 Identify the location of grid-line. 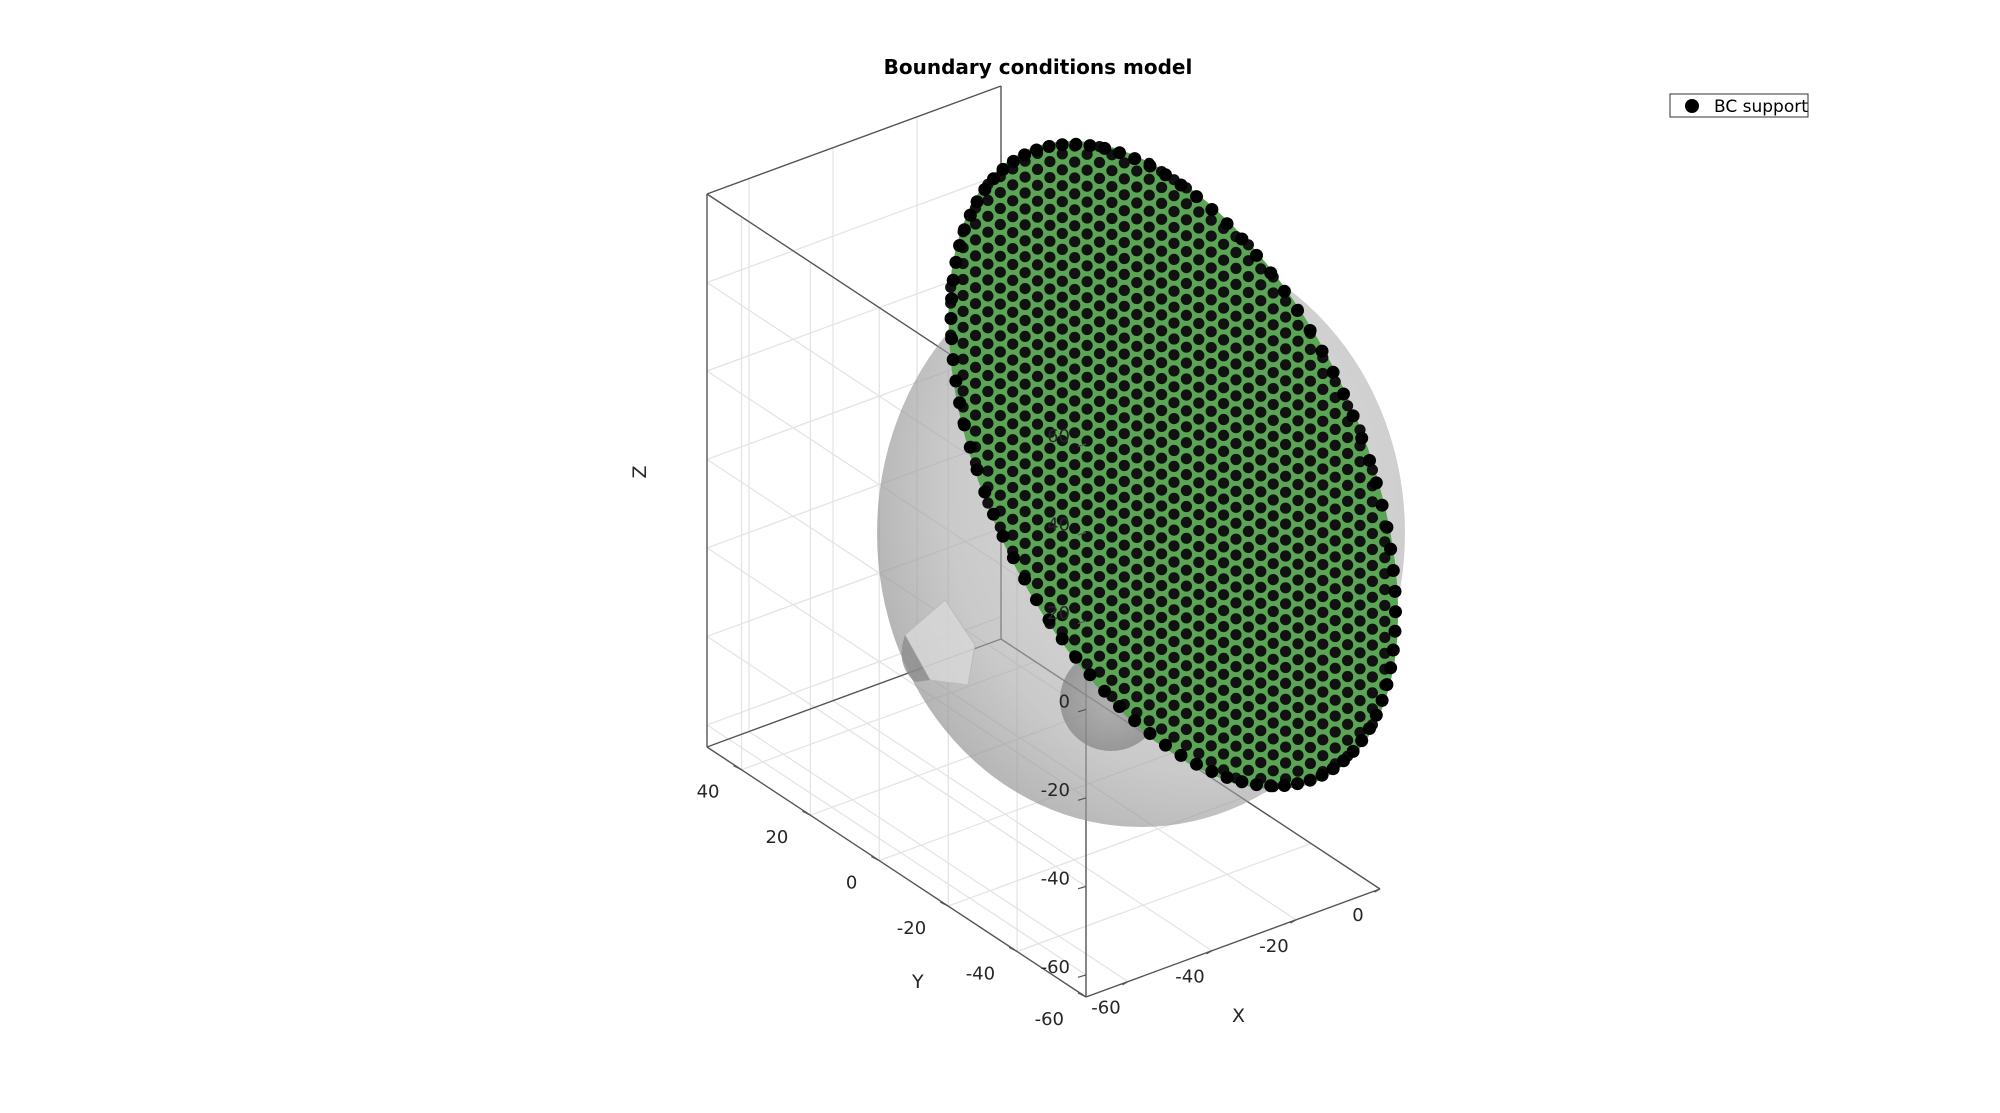
(938, 857).